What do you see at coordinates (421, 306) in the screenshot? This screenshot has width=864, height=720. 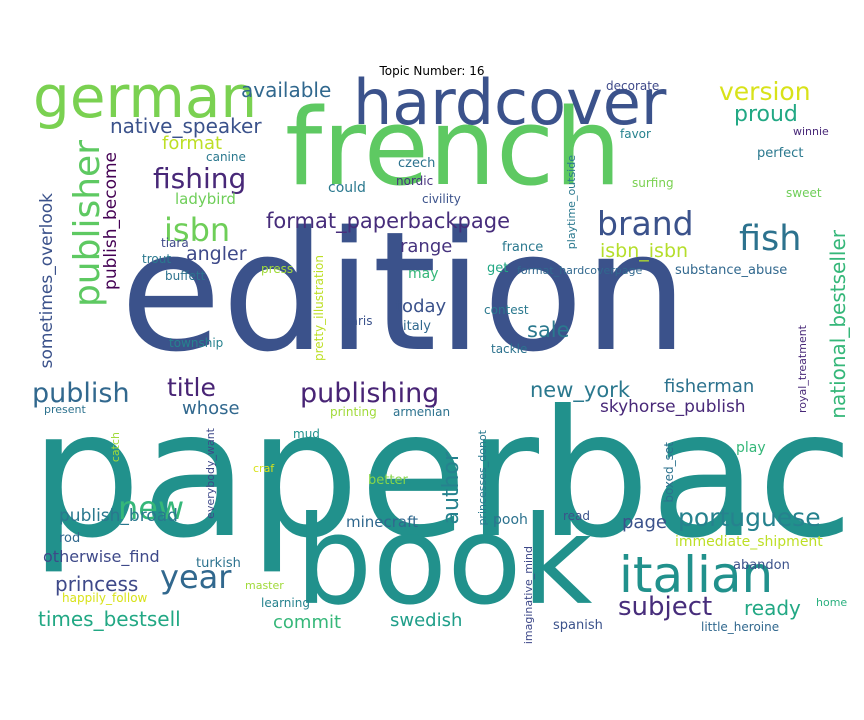 I see `word-today: today` at bounding box center [421, 306].